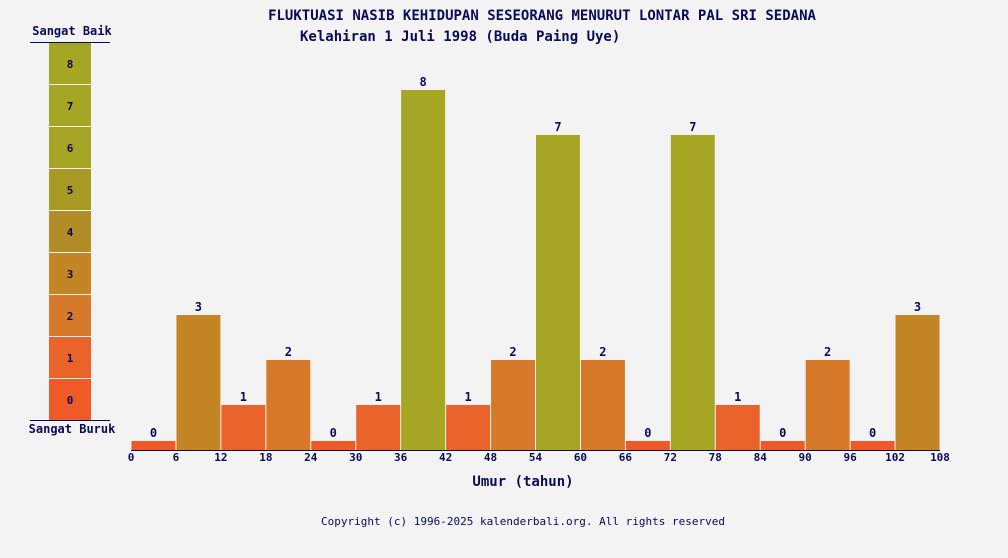 This screenshot has height=558, width=1008. What do you see at coordinates (715, 457) in the screenshot?
I see `x-tick-label: 78` at bounding box center [715, 457].